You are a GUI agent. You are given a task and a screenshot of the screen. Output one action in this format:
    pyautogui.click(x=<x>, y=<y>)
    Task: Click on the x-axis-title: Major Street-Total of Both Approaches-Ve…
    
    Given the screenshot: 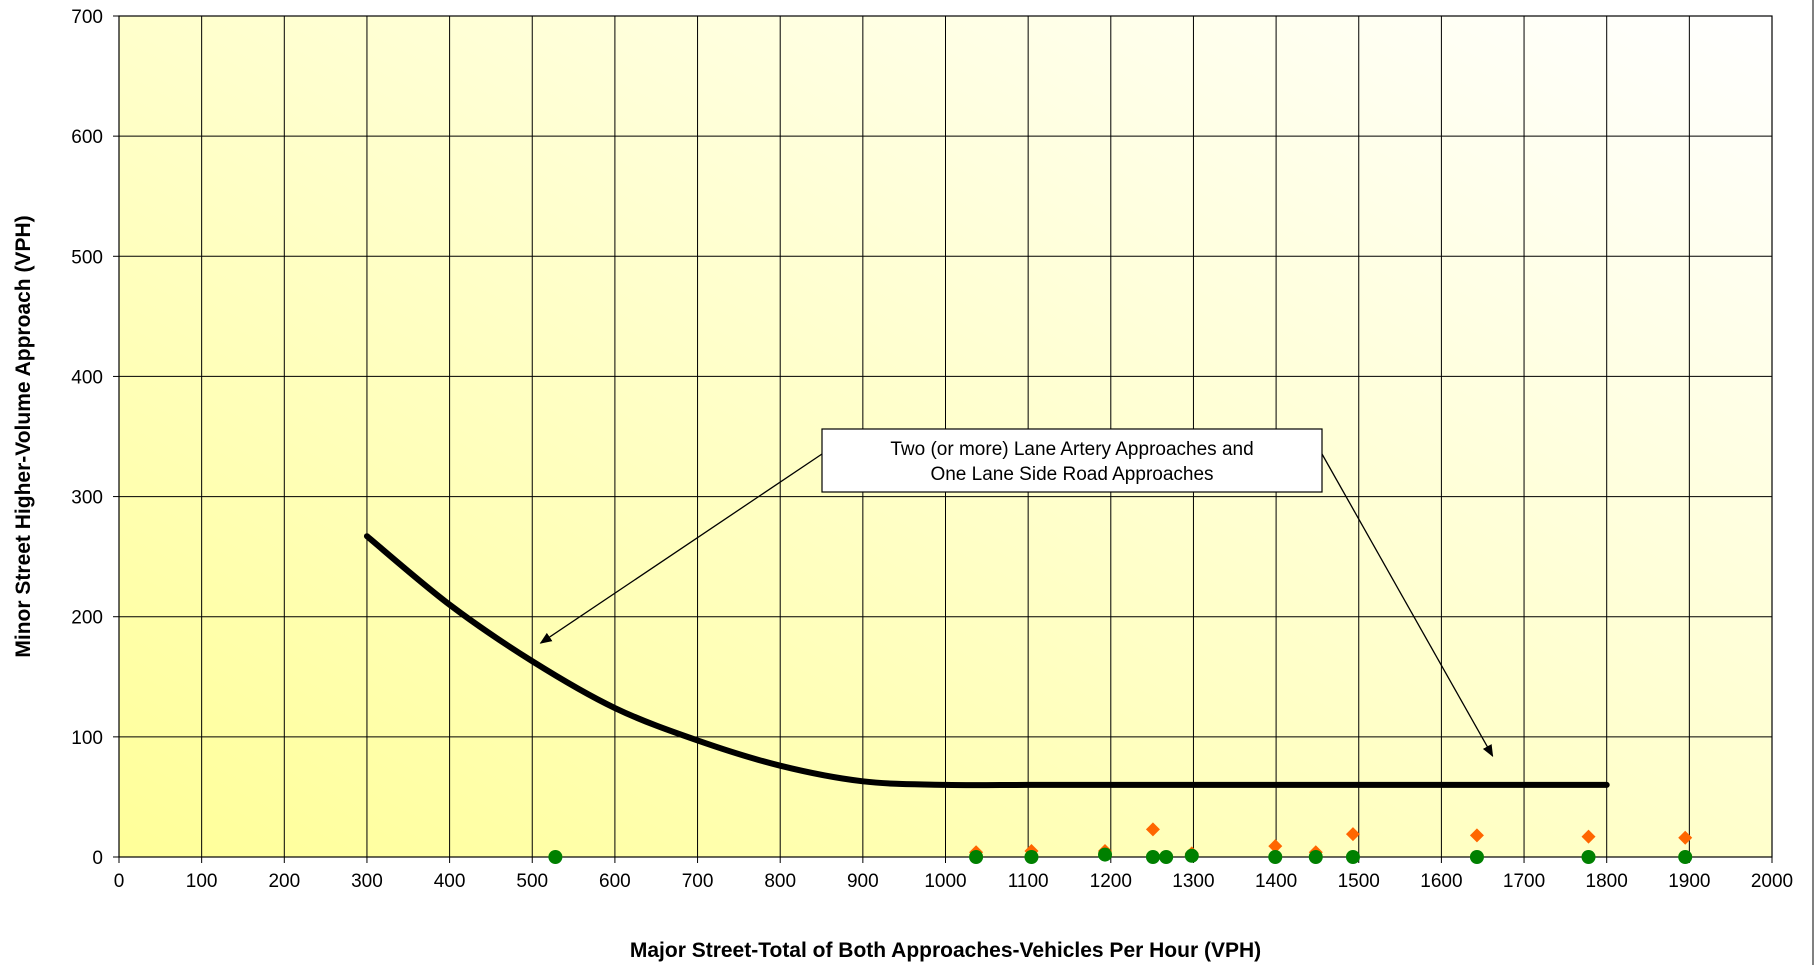 What is the action you would take?
    pyautogui.click(x=945, y=950)
    